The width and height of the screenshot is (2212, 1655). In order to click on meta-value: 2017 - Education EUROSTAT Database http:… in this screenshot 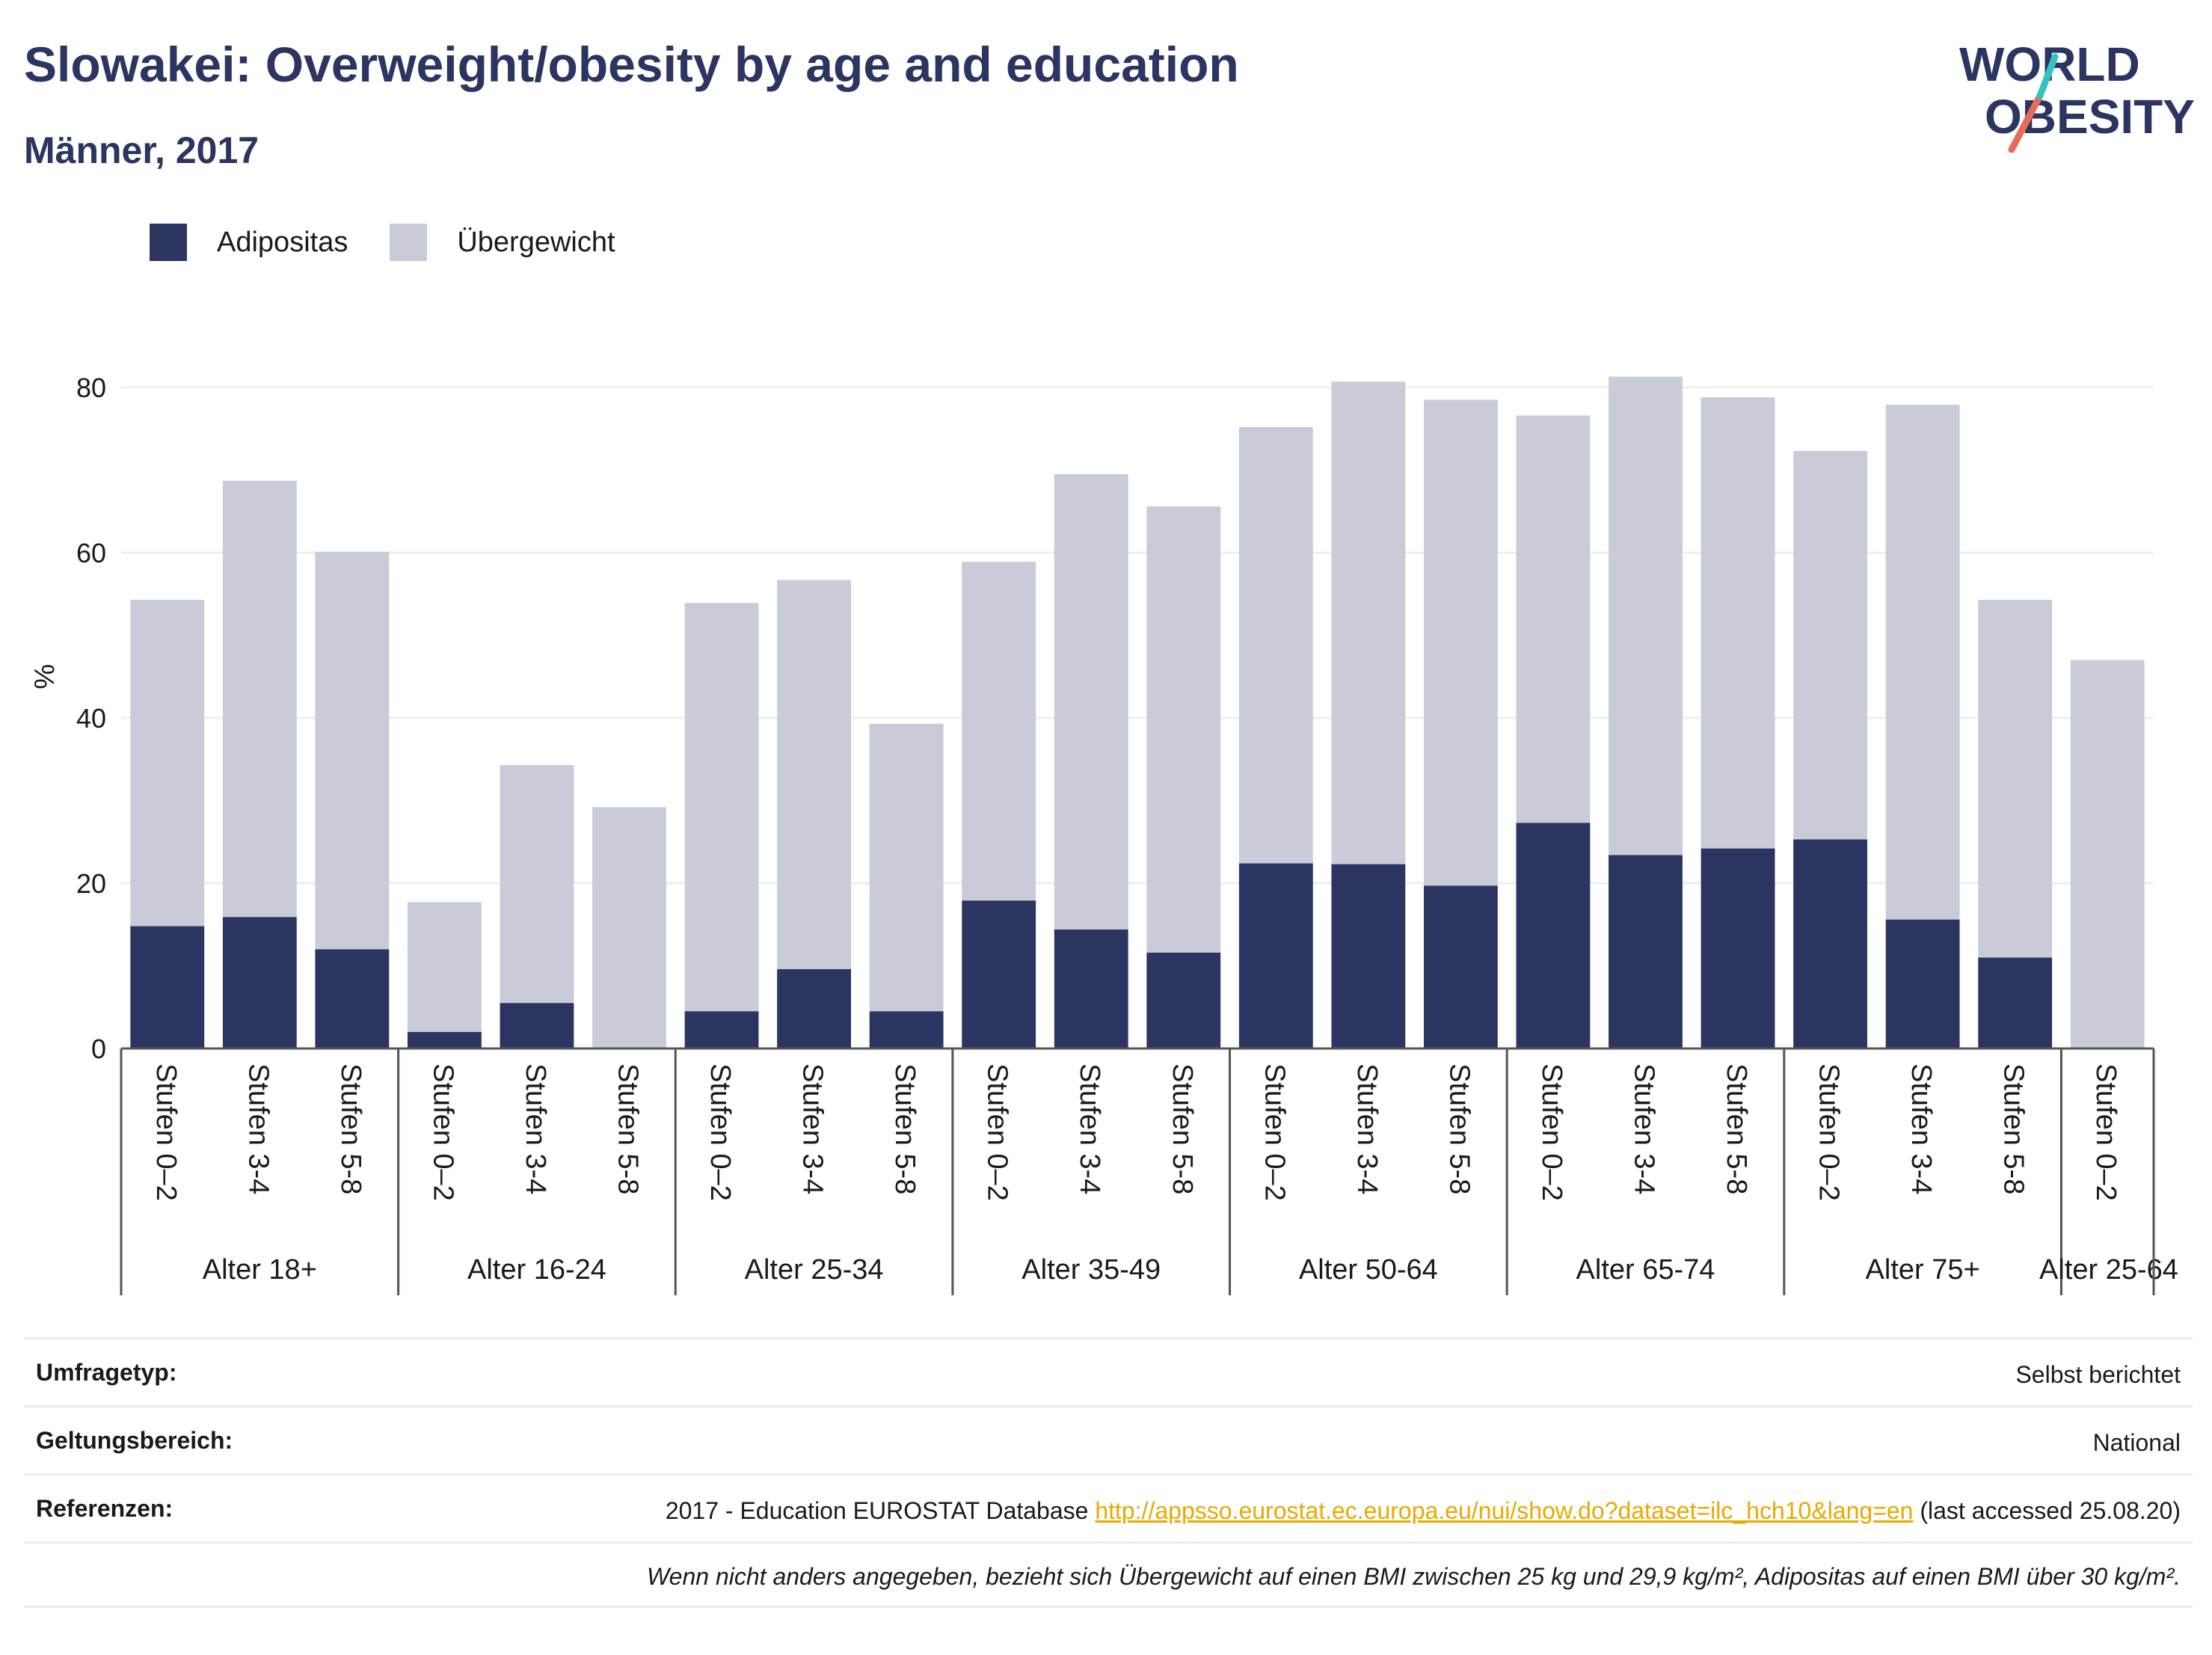, I will do `click(1423, 1510)`.